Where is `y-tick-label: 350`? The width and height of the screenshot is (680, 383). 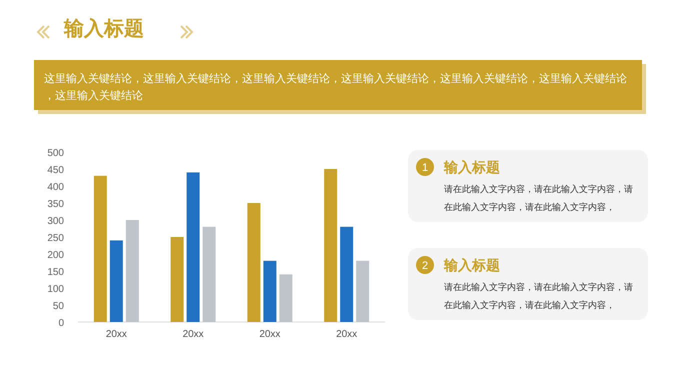
y-tick-label: 350 is located at coordinates (55, 204).